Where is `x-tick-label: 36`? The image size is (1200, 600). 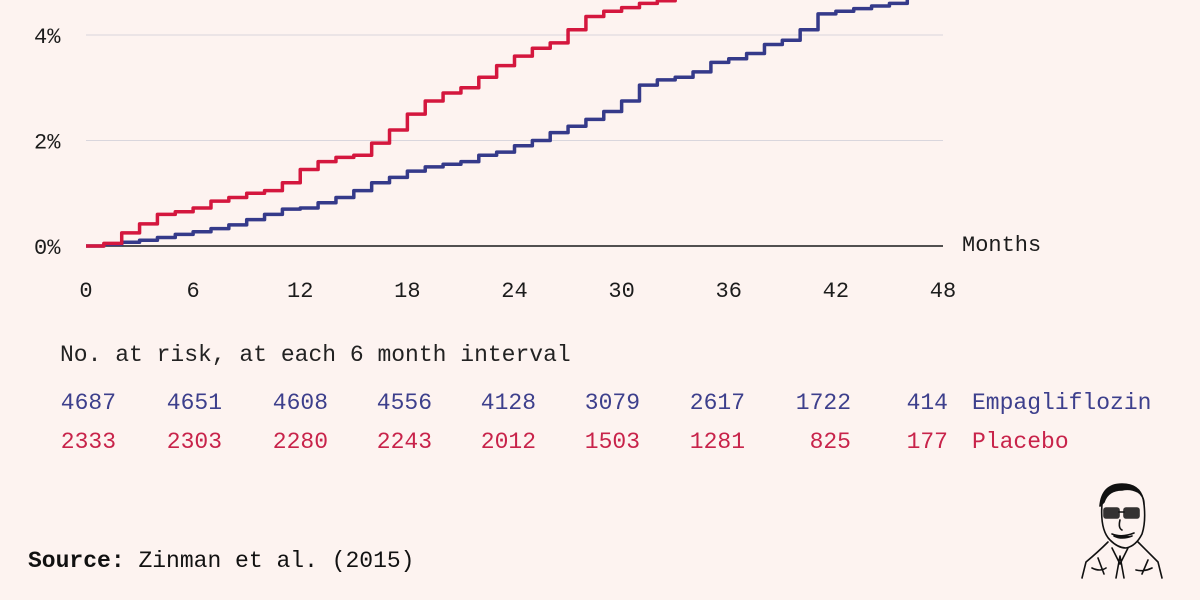
x-tick-label: 36 is located at coordinates (729, 291).